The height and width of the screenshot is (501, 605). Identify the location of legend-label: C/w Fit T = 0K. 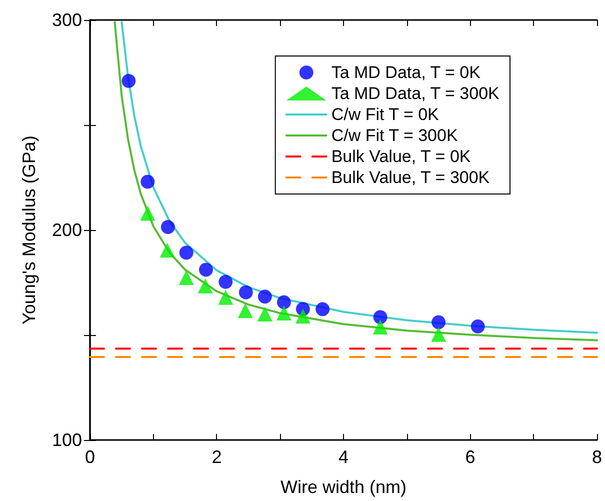
(385, 114).